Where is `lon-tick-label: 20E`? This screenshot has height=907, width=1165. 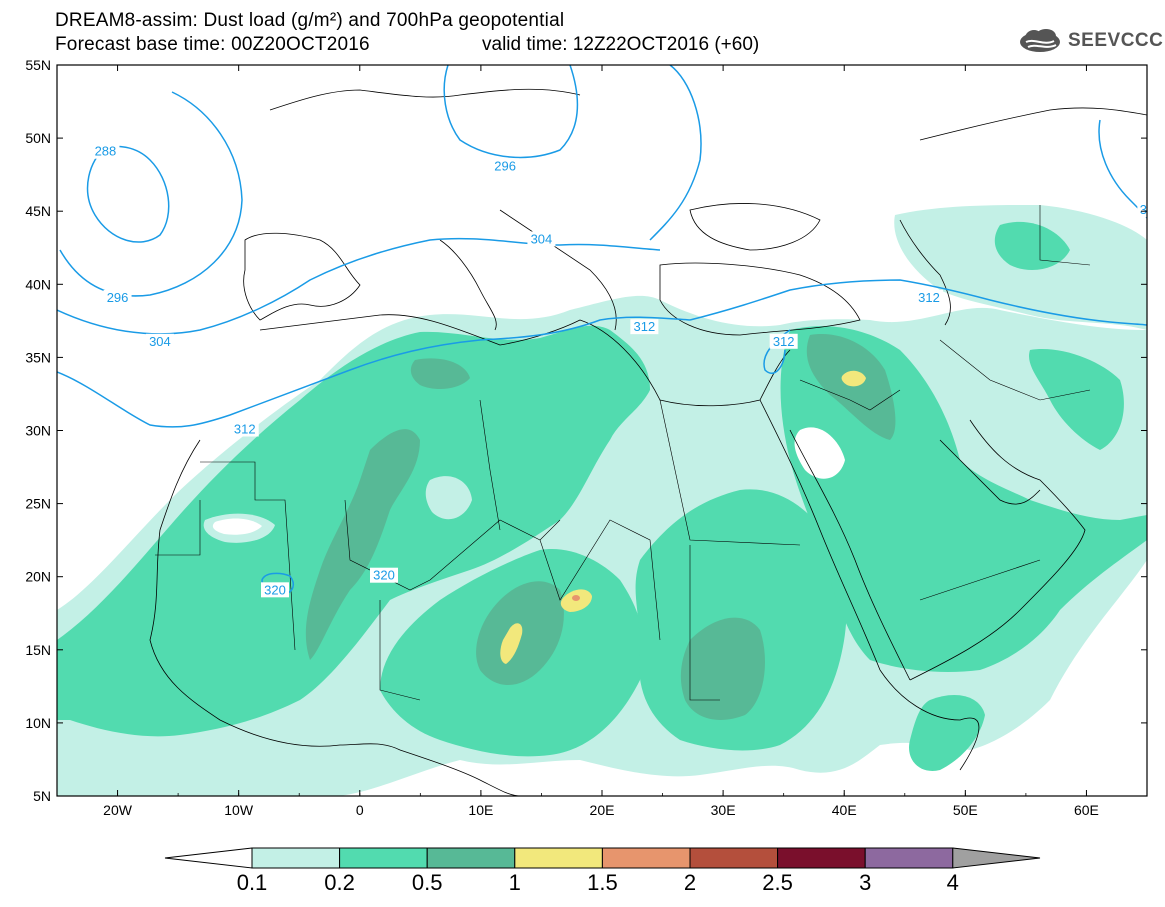 lon-tick-label: 20E is located at coordinates (602, 810).